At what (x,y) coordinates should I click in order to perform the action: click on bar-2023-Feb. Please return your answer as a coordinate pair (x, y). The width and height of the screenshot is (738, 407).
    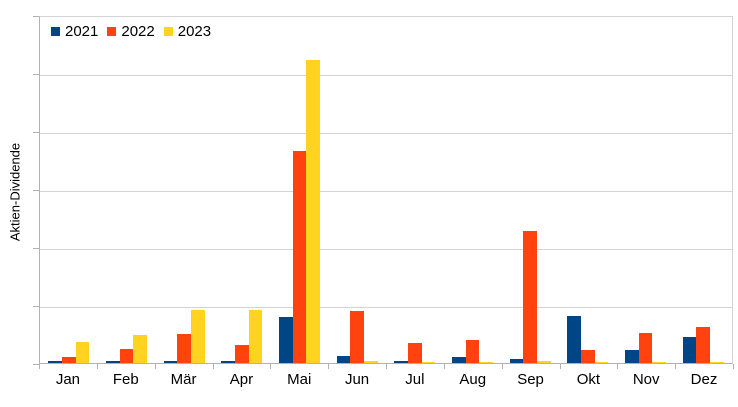
    Looking at the image, I should click on (140, 348).